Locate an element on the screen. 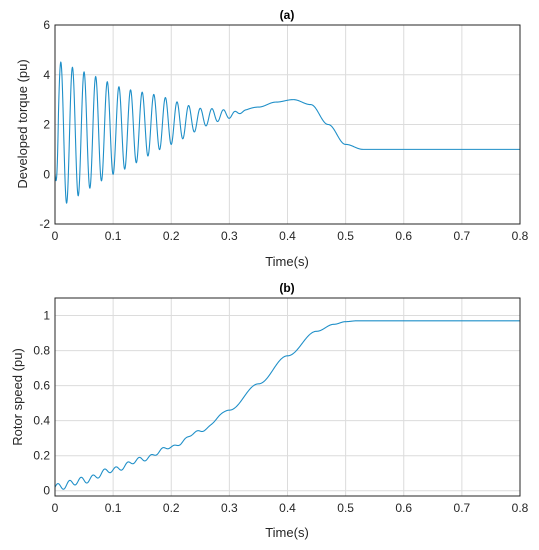 This screenshot has height=550, width=539. speed-x-axis-label: Time(s) is located at coordinates (287, 532).